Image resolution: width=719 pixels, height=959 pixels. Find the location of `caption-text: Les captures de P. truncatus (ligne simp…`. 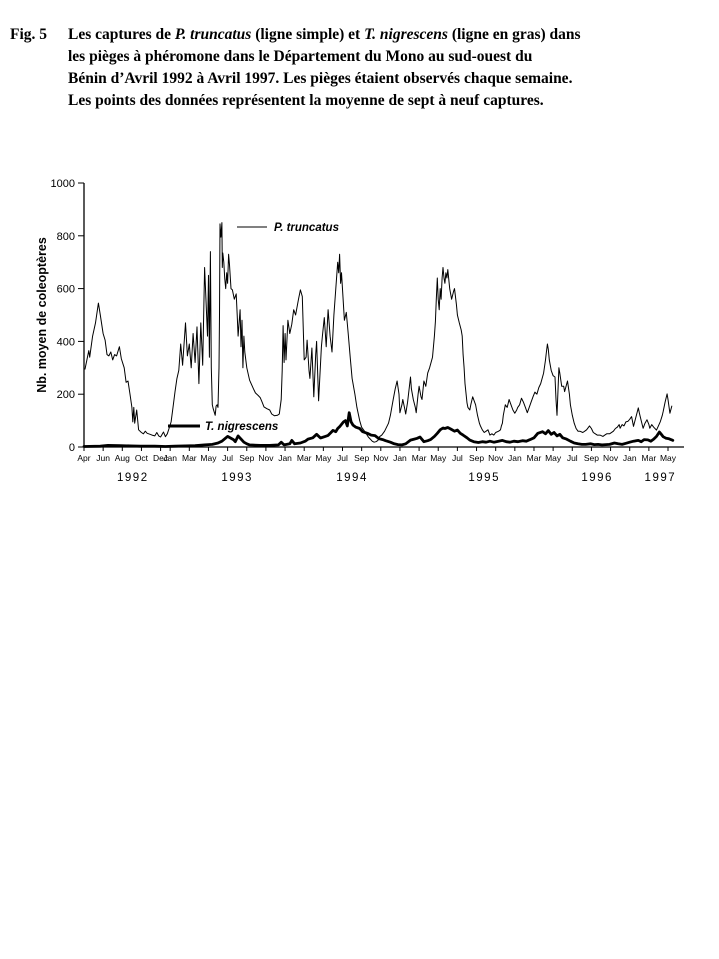

caption-text: Les captures de P. truncatus (ligne simp… is located at coordinates (391, 68).